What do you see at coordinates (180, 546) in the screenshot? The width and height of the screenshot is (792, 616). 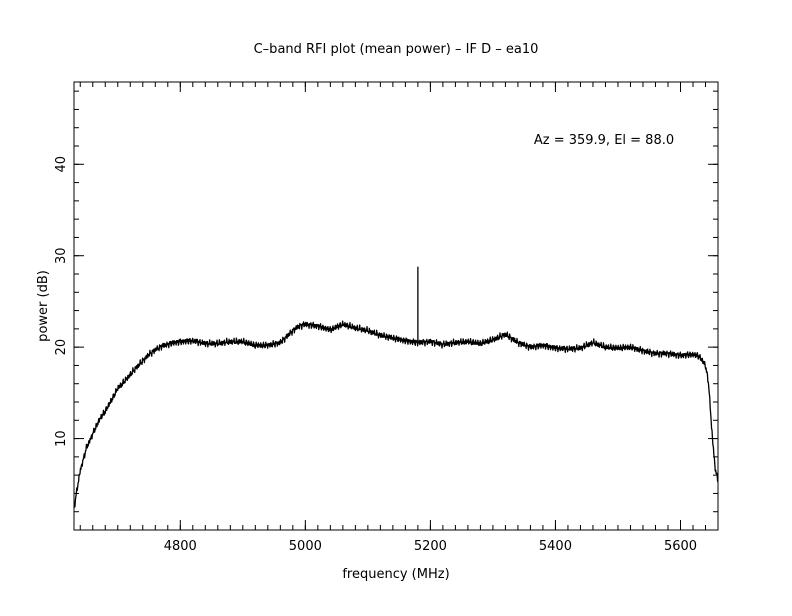 I see `x-tick-label: 4800` at bounding box center [180, 546].